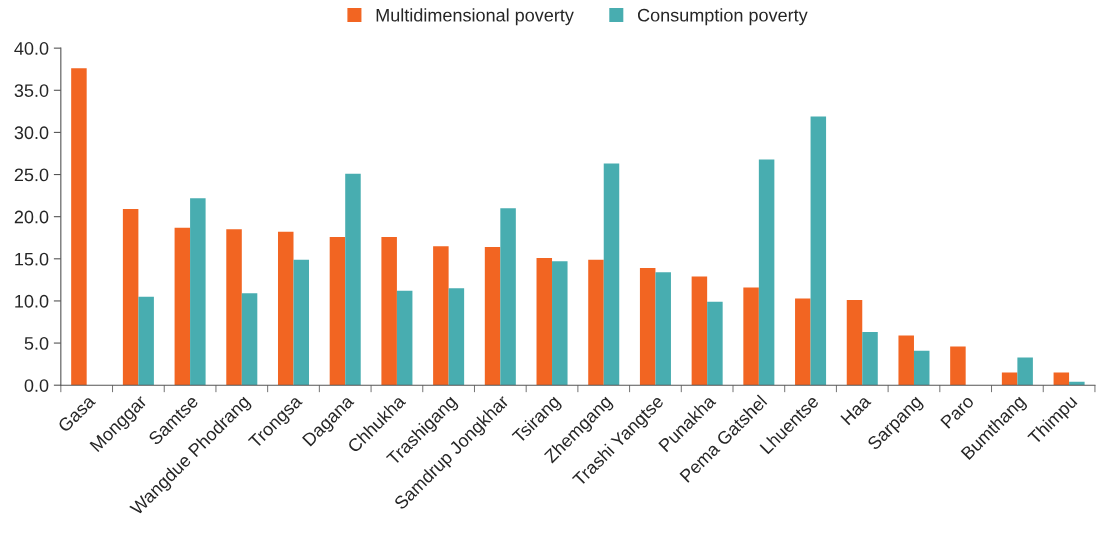 Image resolution: width=1106 pixels, height=535 pixels. I want to click on y-tick-label: 30.0, so click(31, 133).